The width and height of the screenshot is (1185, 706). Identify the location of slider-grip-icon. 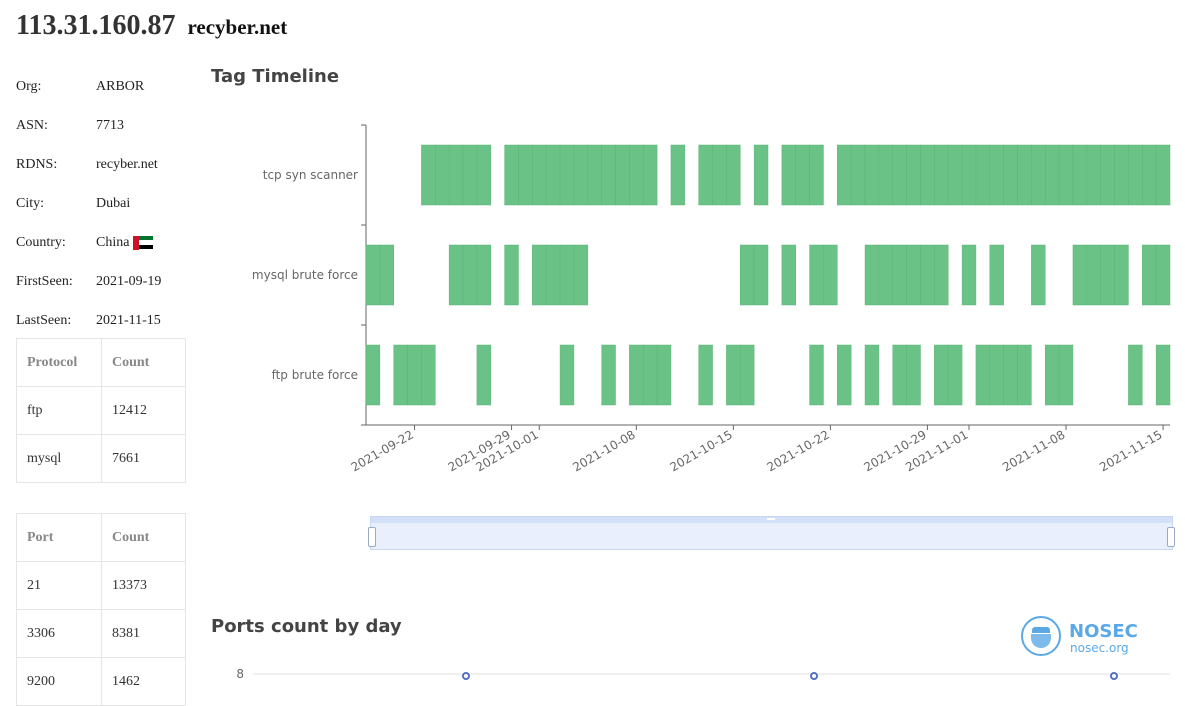
(771, 519).